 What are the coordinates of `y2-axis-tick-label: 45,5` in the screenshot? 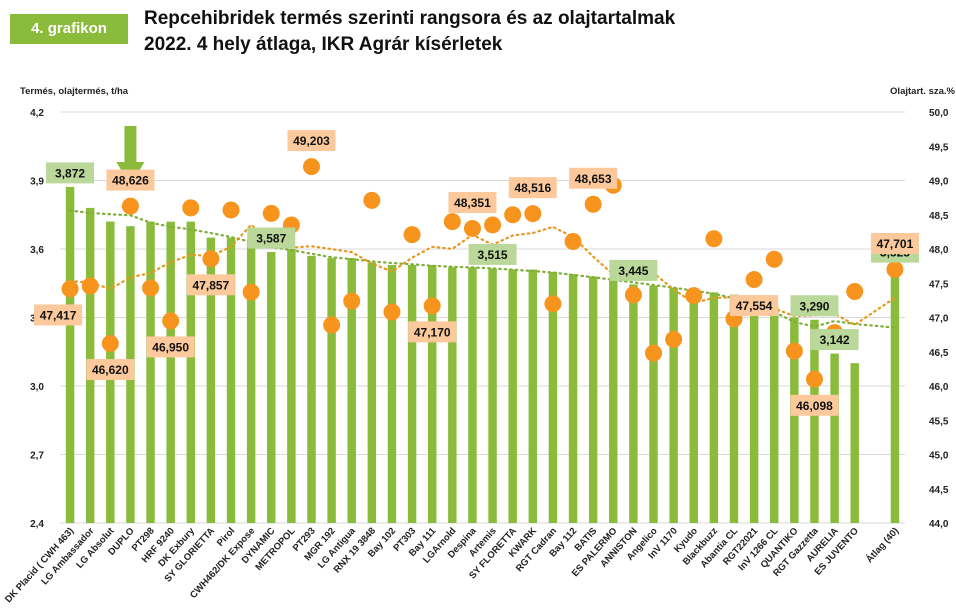 It's located at (939, 421).